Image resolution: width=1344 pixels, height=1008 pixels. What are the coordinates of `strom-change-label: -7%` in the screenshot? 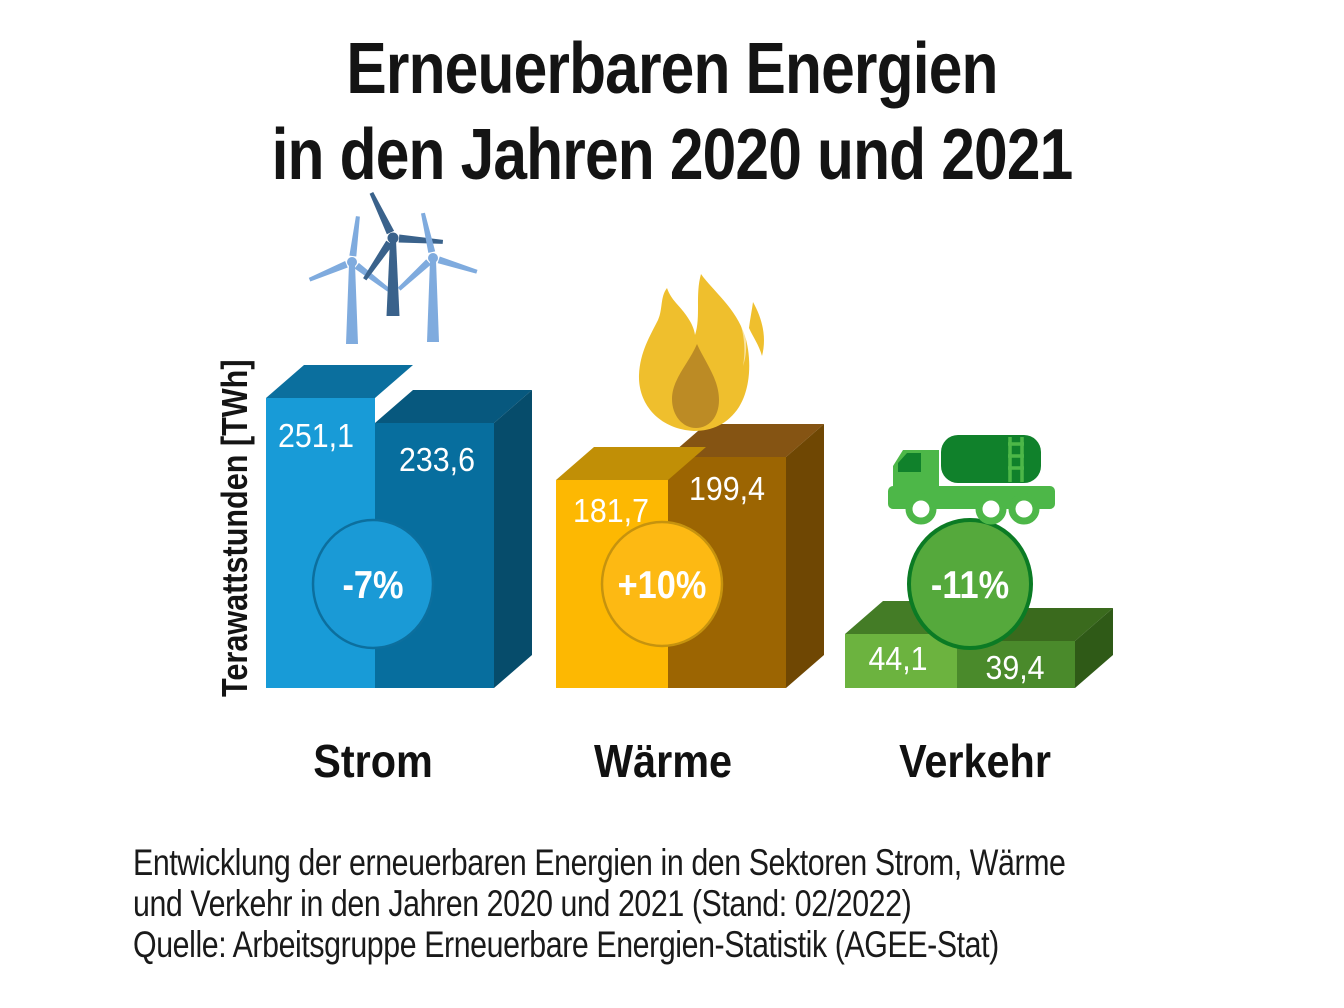 It's located at (372, 585).